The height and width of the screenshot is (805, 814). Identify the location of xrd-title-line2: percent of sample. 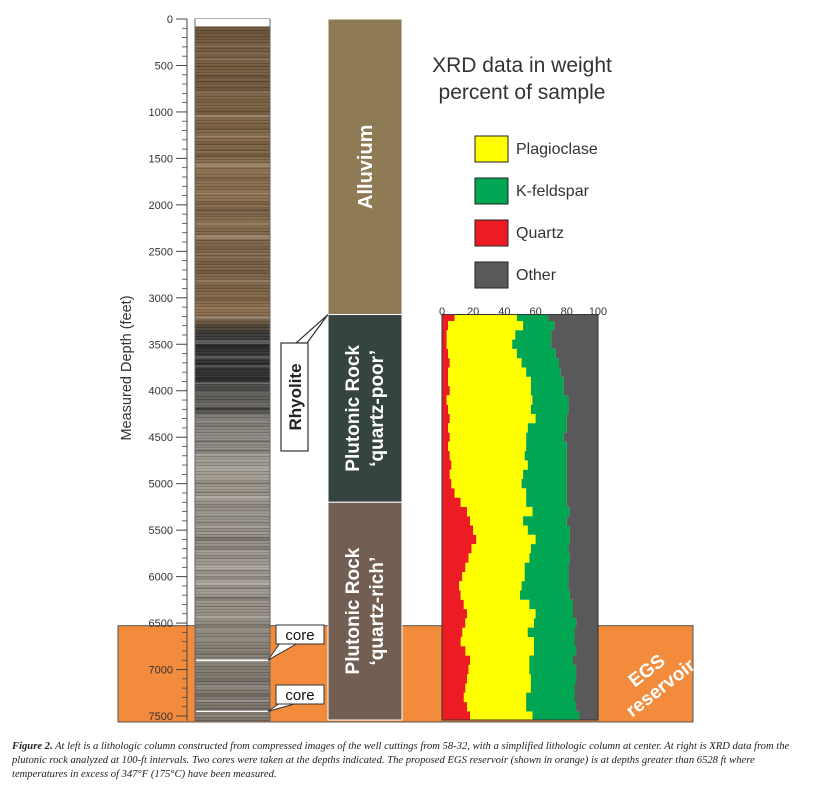
(522, 92).